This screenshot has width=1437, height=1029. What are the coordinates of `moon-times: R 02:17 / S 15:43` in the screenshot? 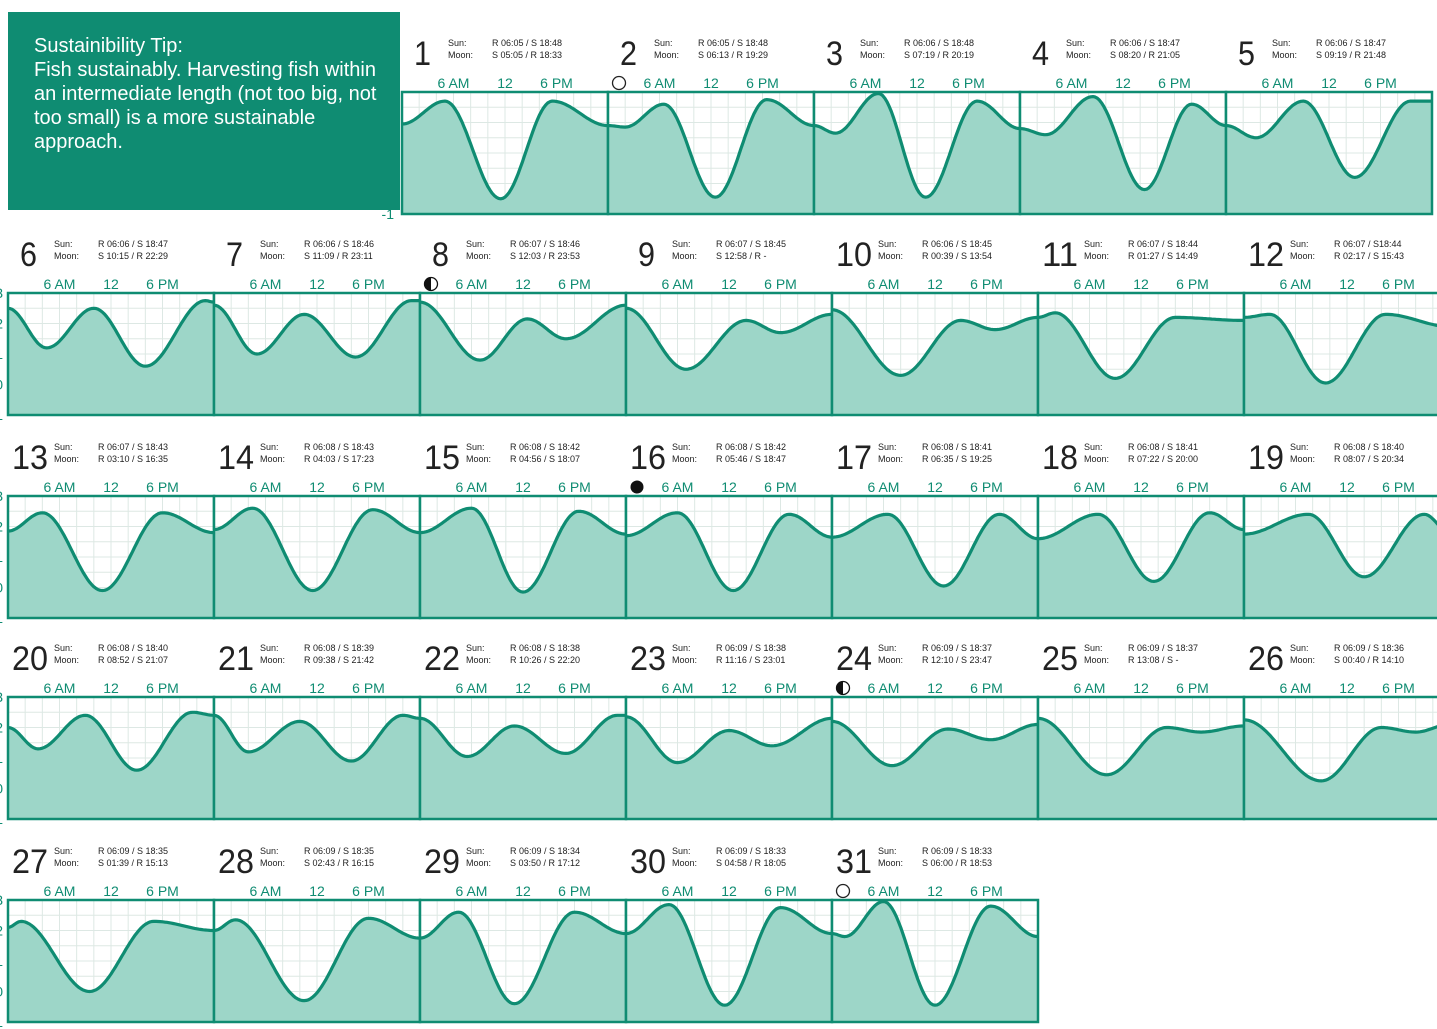 It's located at (1369, 256).